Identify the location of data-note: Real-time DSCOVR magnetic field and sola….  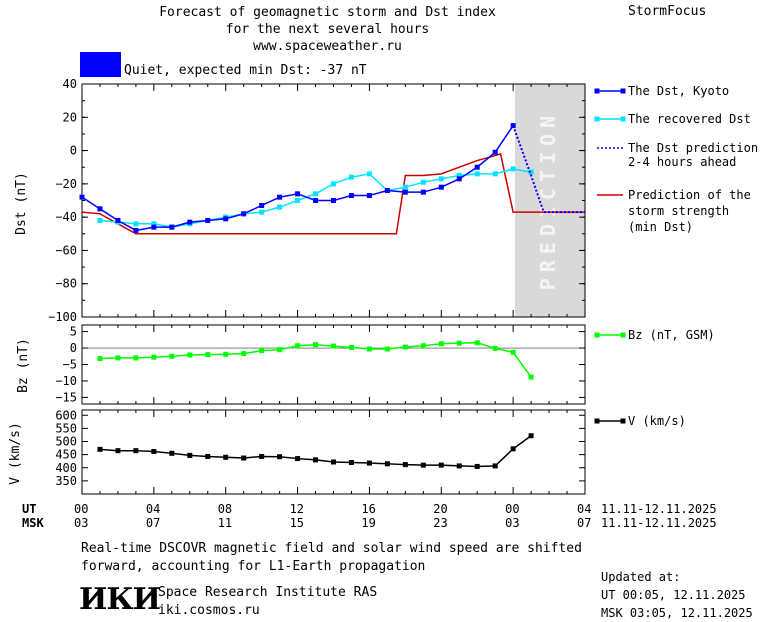
(331, 557).